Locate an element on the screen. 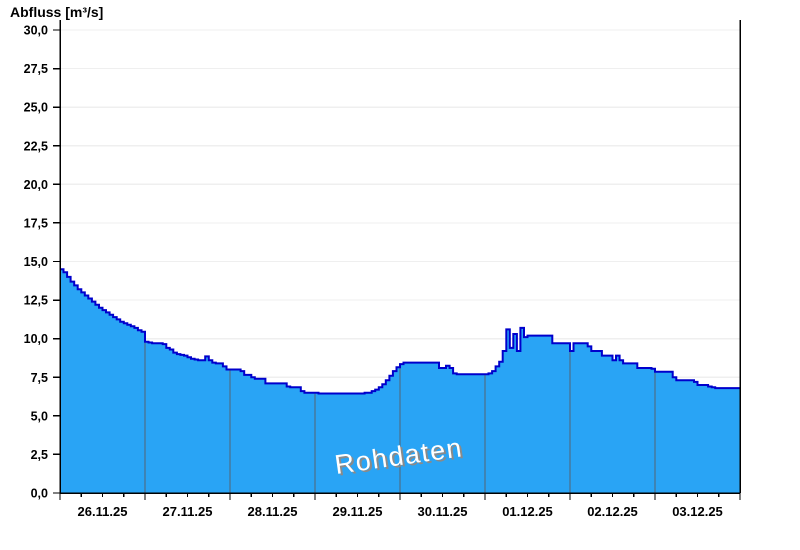 The width and height of the screenshot is (800, 550). y-tick-label: 25,0 is located at coordinates (36, 108).